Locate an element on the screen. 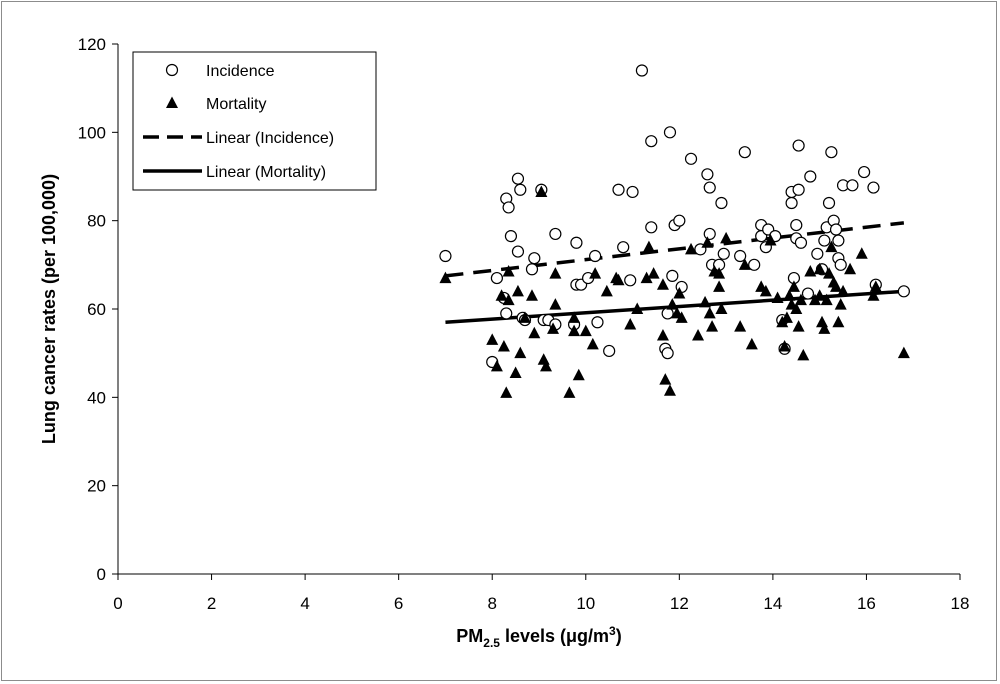 Image resolution: width=1000 pixels, height=684 pixels. legend-marker-incidence is located at coordinates (172, 70).